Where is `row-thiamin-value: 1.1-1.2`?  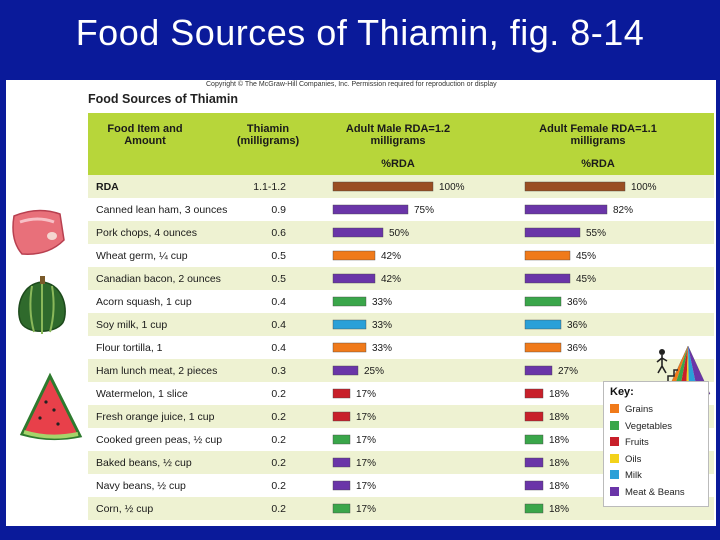 row-thiamin-value: 1.1-1.2 is located at coordinates (269, 187).